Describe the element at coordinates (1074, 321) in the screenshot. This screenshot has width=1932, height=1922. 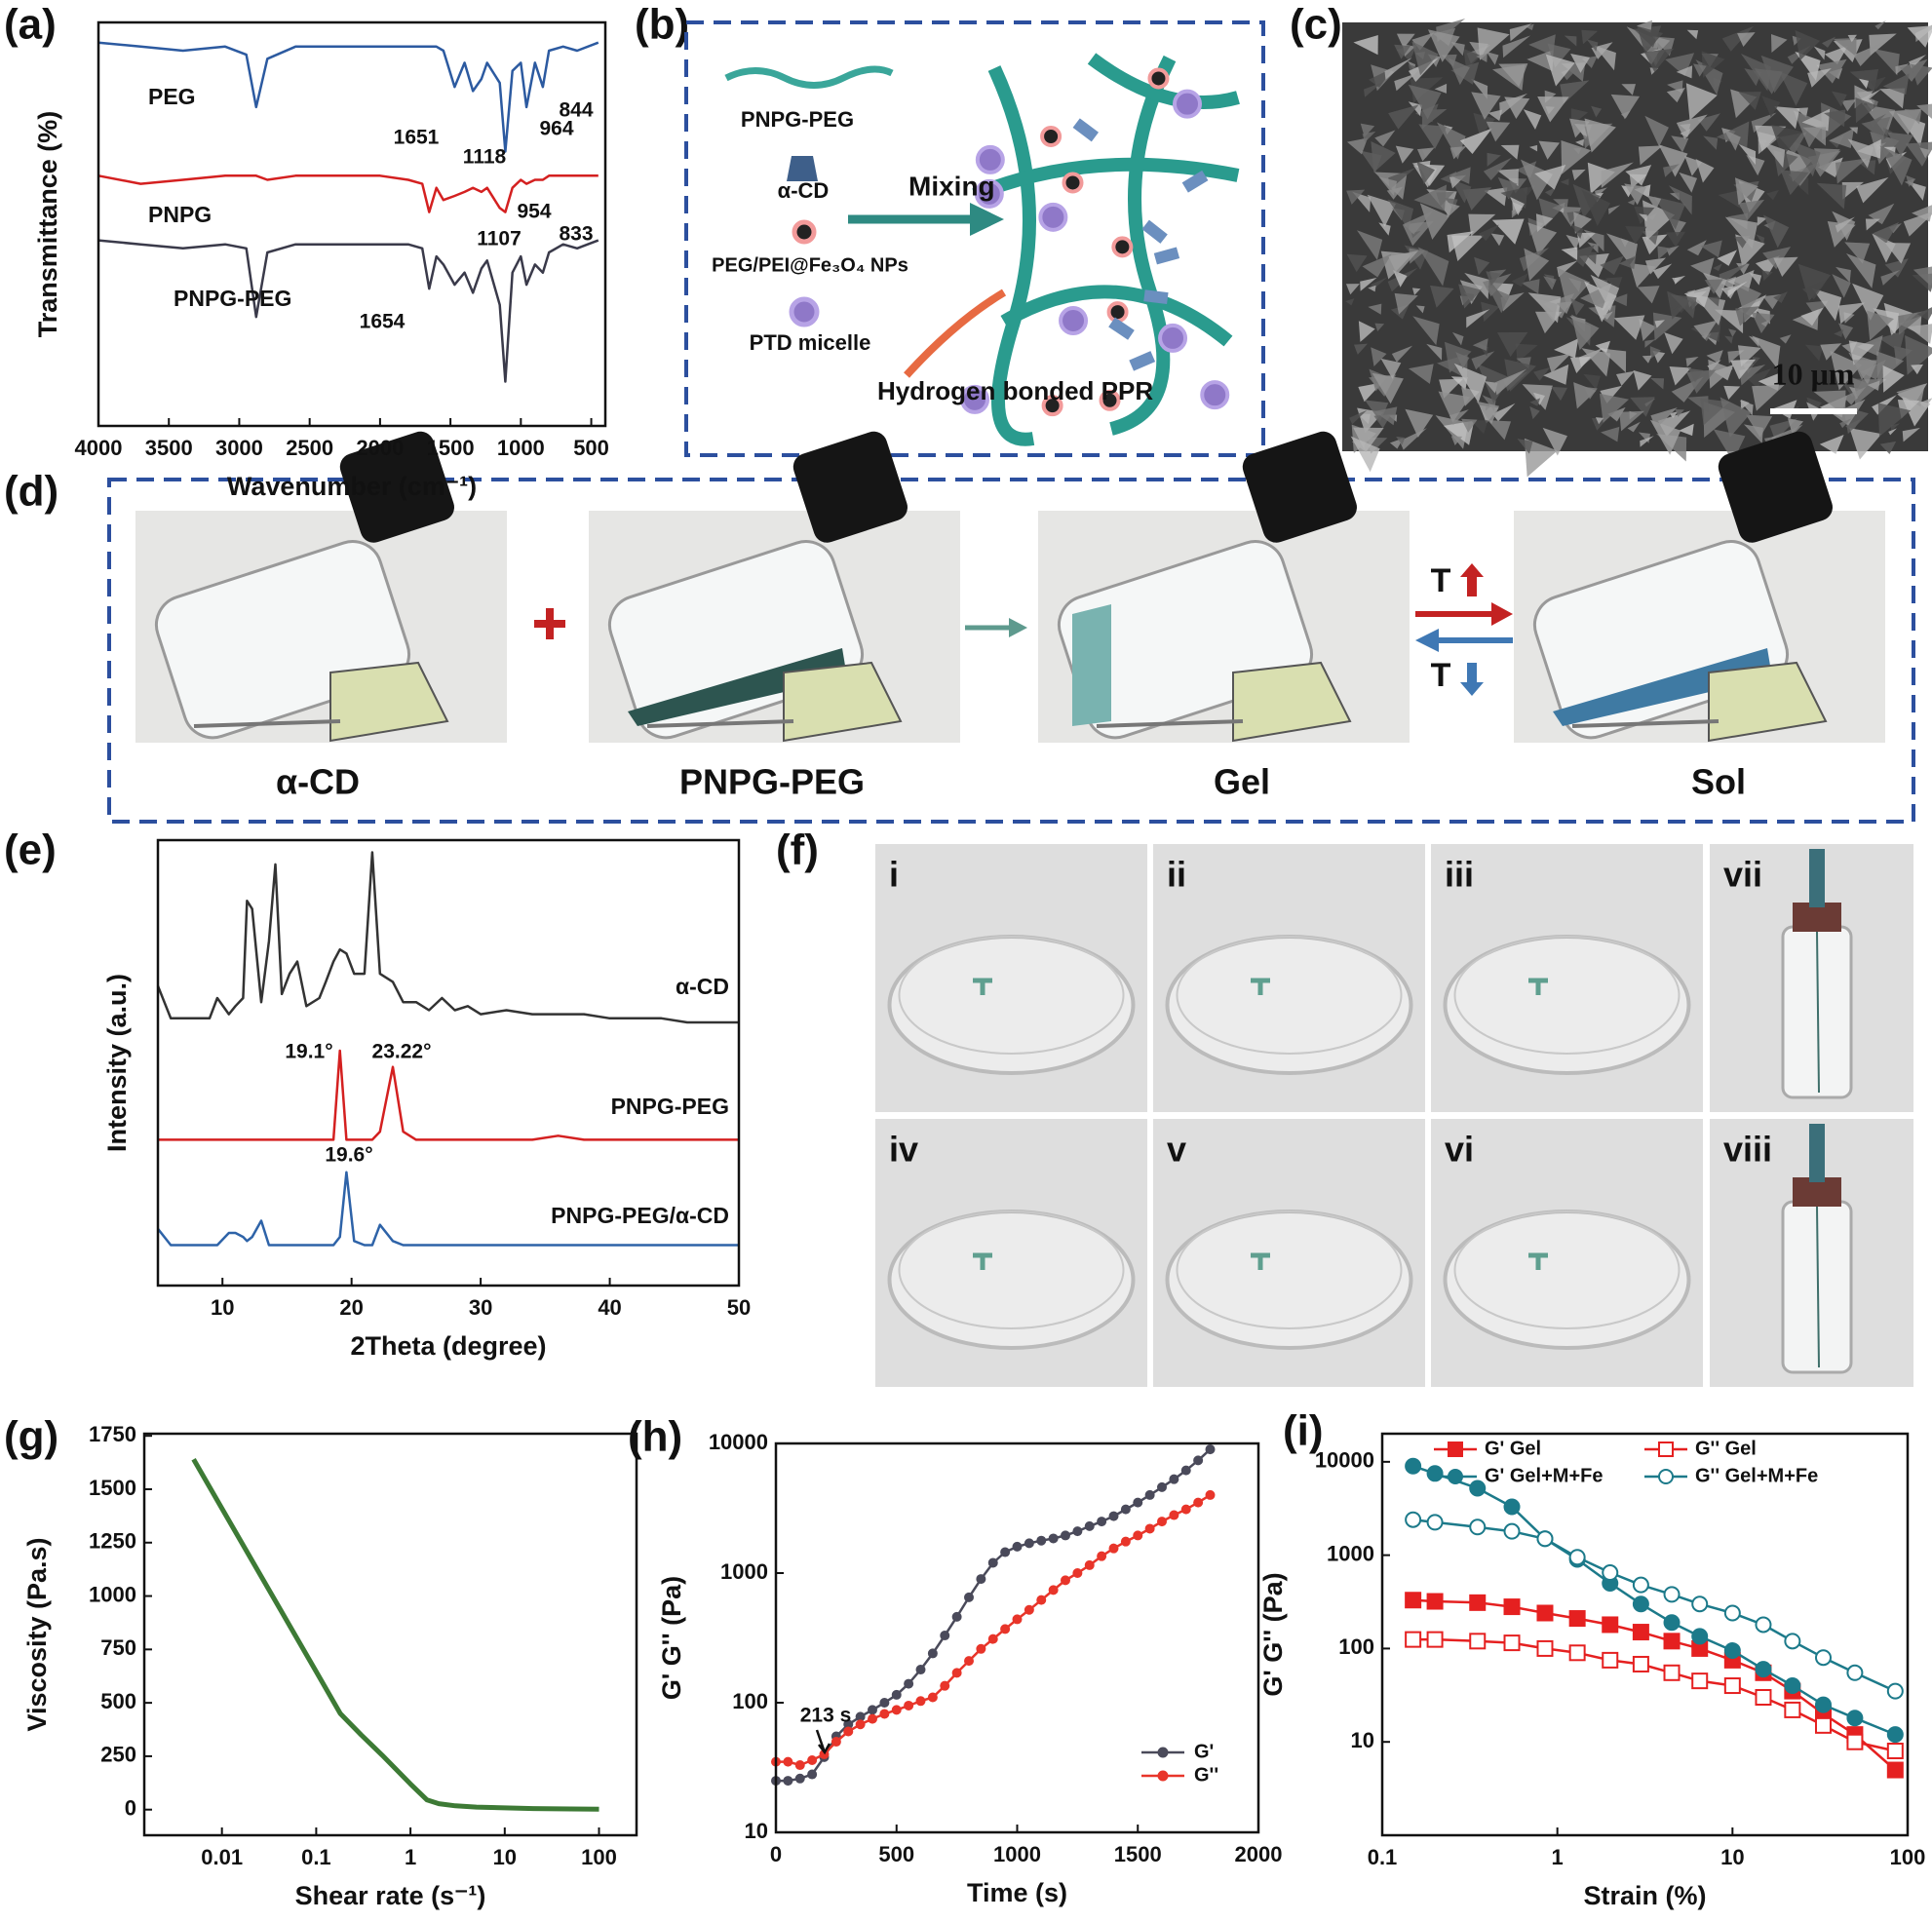
I see `micelle` at that location.